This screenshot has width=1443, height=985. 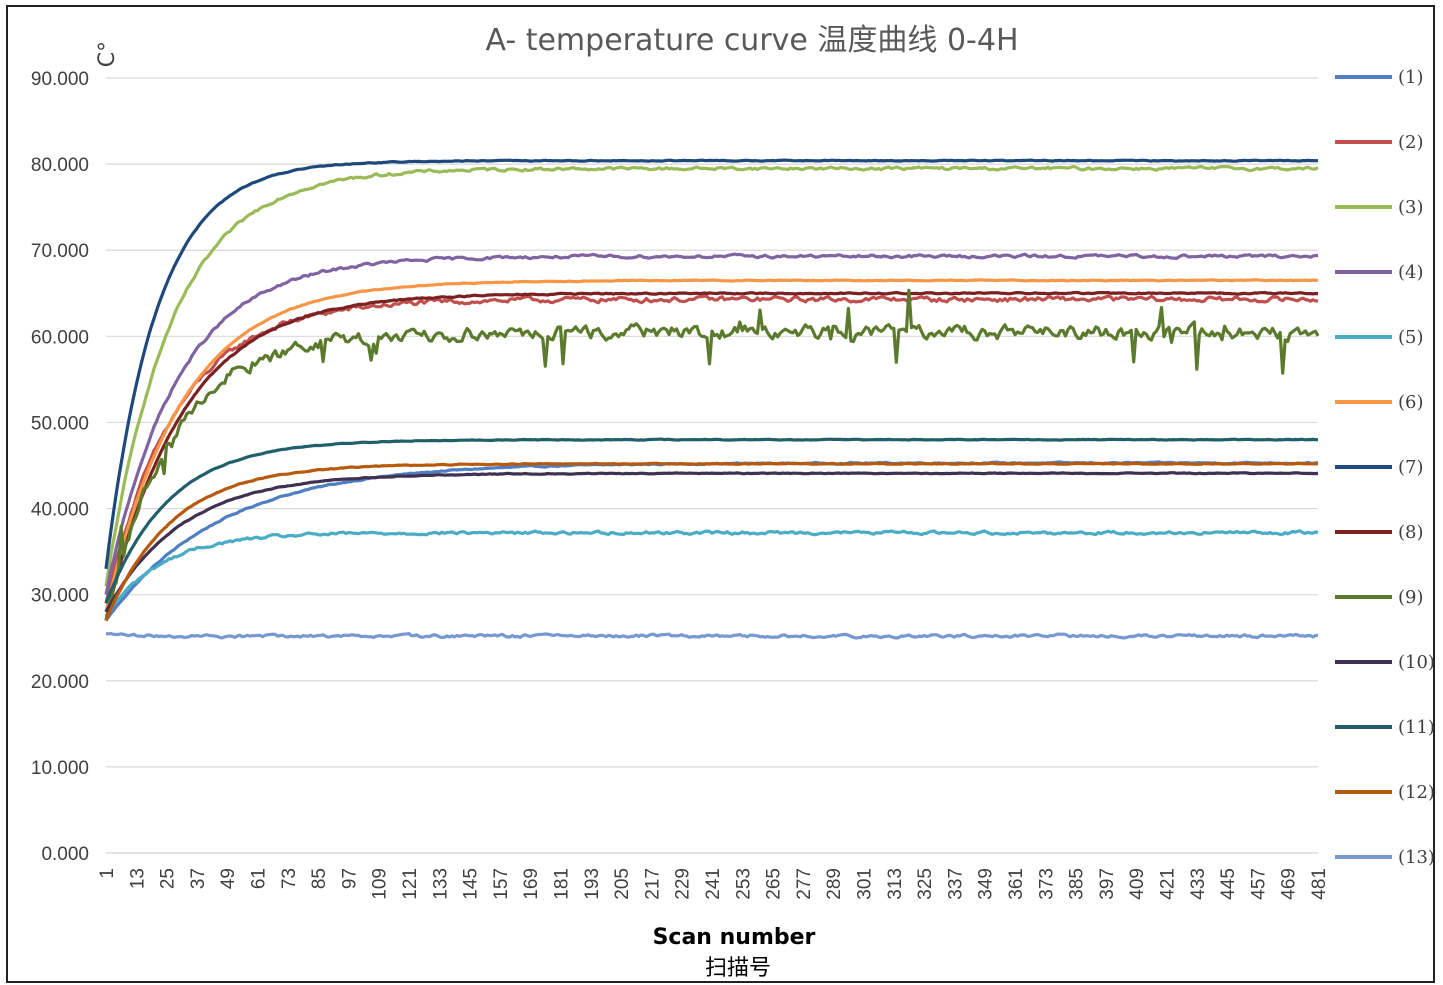 What do you see at coordinates (501, 884) in the screenshot?
I see `x-tick-label: 157` at bounding box center [501, 884].